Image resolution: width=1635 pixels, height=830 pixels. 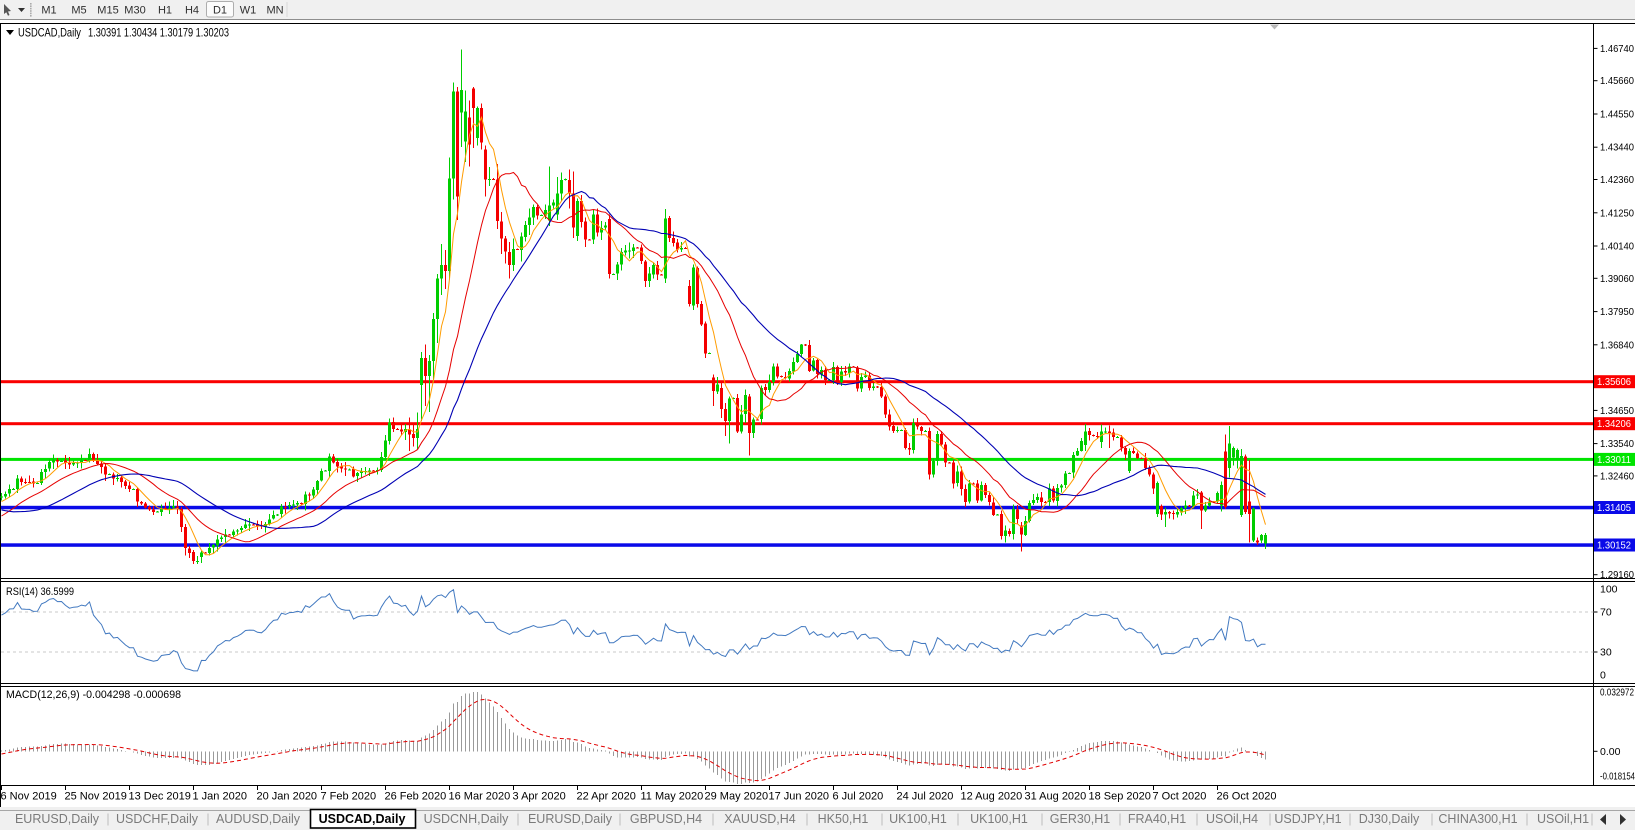 What do you see at coordinates (349, 797) in the screenshot?
I see `svg-text: 7 Feb 2020` at bounding box center [349, 797].